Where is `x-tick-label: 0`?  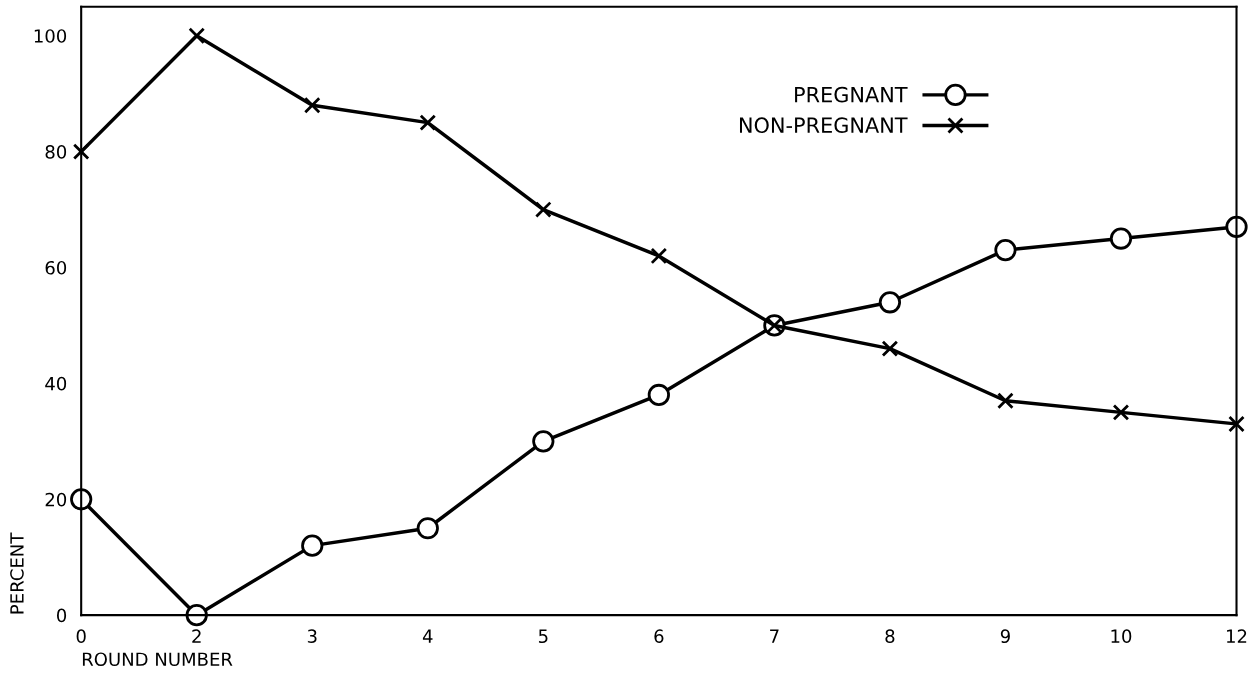
x-tick-label: 0 is located at coordinates (81, 636).